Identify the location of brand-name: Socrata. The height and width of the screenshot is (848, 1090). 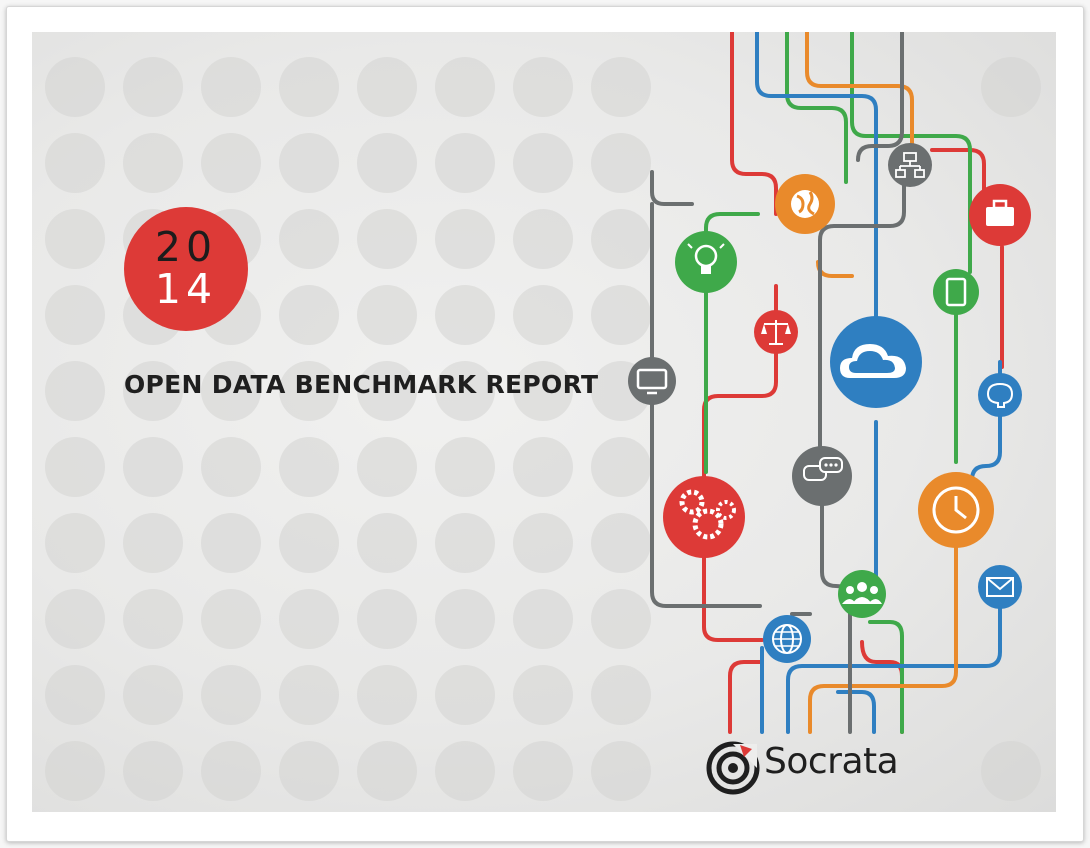
(831, 761).